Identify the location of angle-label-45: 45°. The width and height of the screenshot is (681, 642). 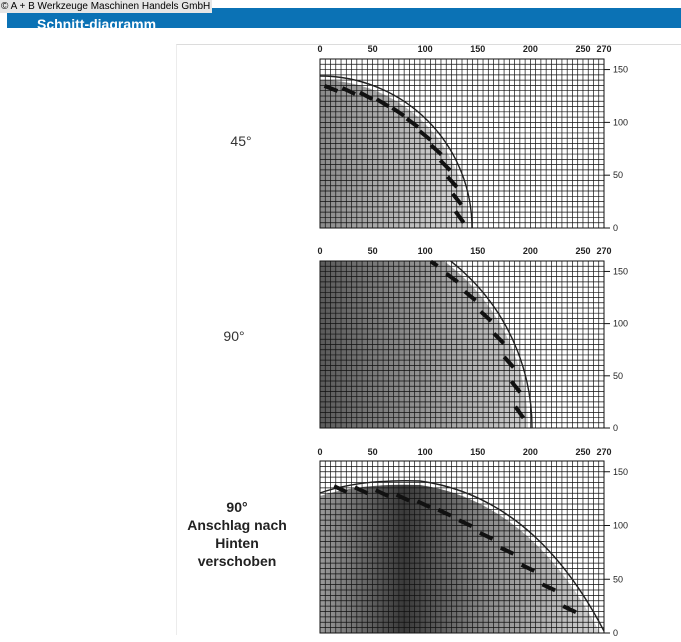
(241, 141).